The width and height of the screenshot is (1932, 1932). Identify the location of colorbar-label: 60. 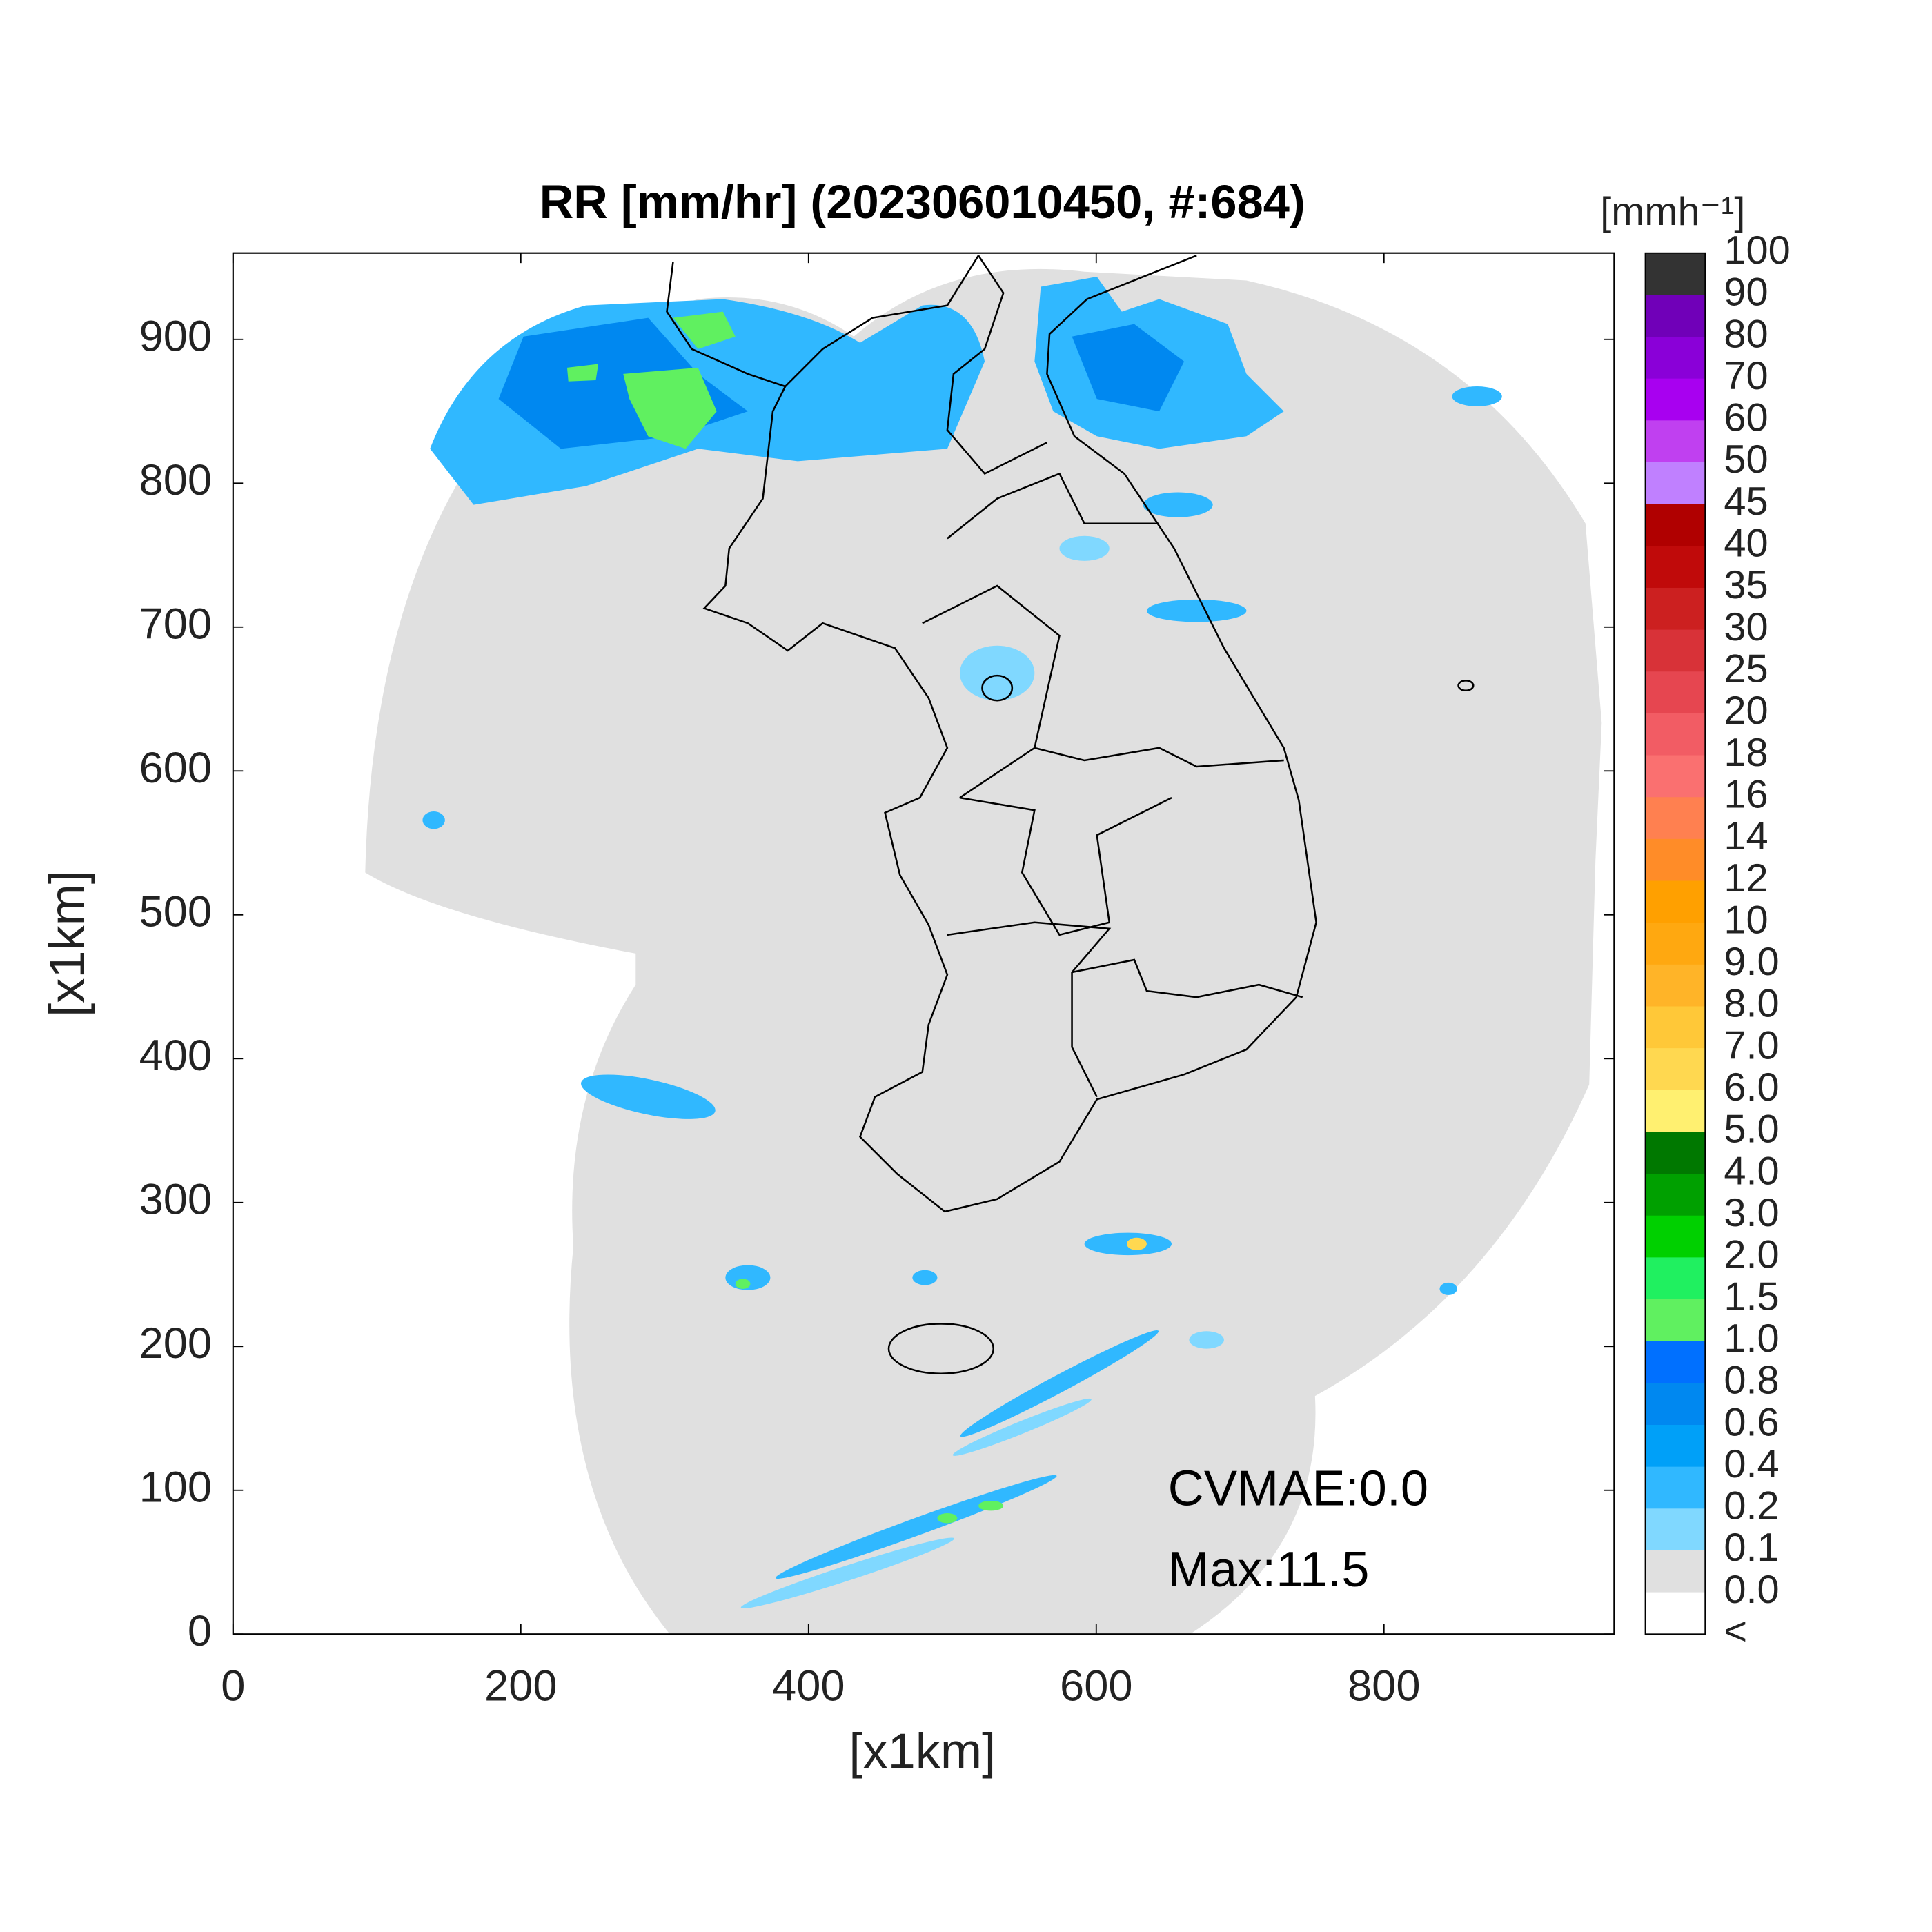
(1746, 418).